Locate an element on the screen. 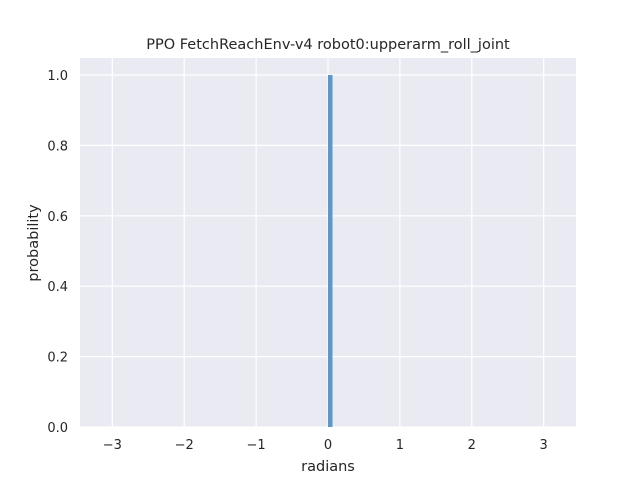 This screenshot has width=640, height=480. x-axis-label: radians is located at coordinates (328, 467).